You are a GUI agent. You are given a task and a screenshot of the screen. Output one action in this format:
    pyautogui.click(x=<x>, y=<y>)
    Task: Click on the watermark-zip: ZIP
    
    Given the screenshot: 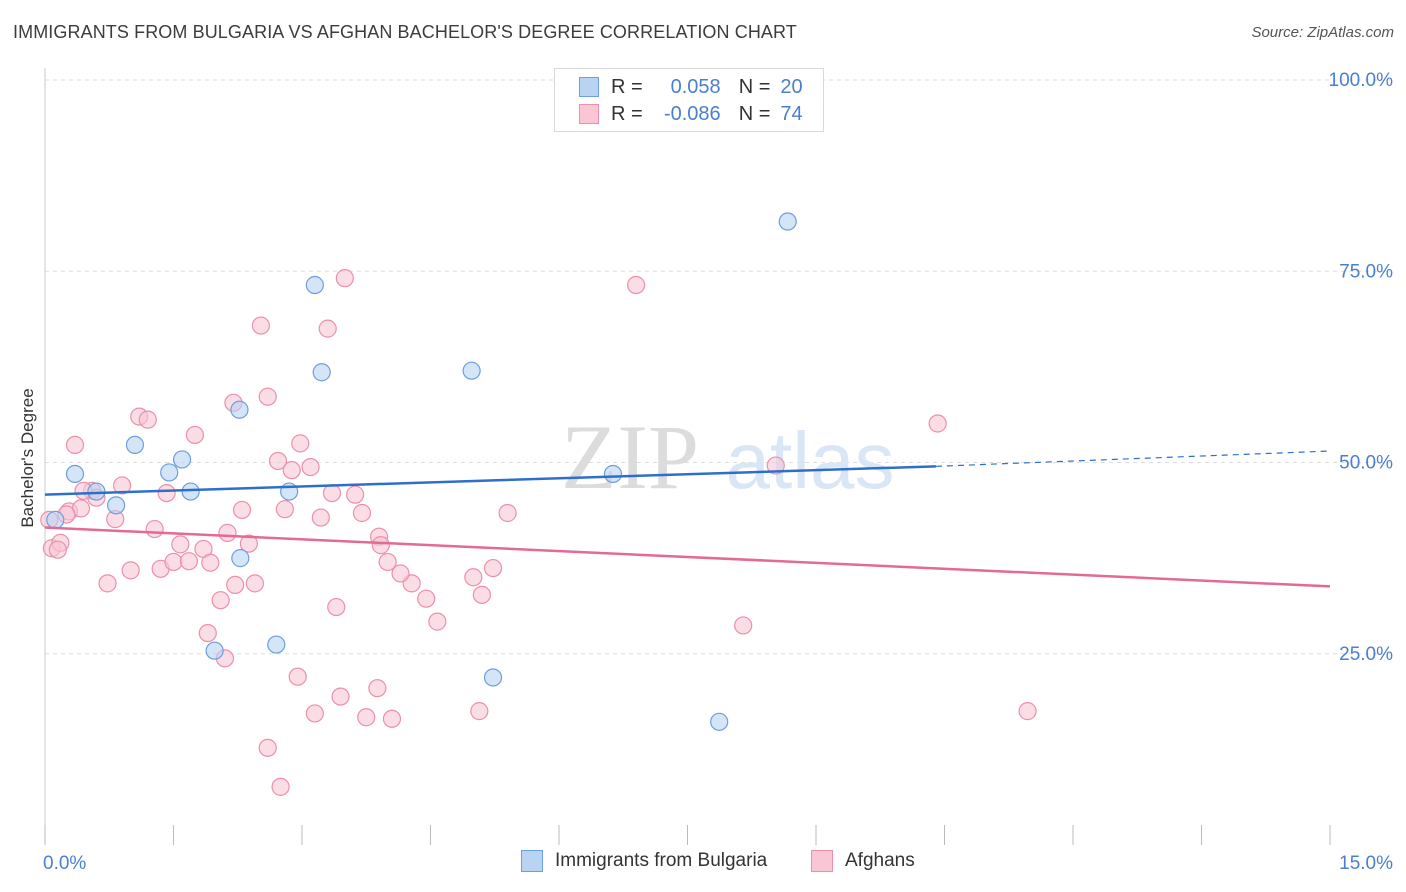 What is the action you would take?
    pyautogui.click(x=630, y=457)
    